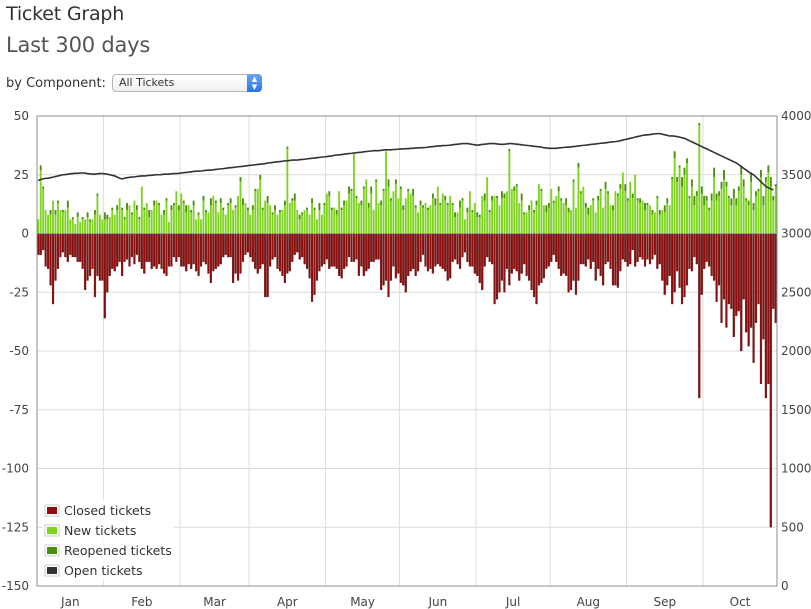 The height and width of the screenshot is (609, 811). What do you see at coordinates (796, 175) in the screenshot?
I see `y-right-tick-label: 3500` at bounding box center [796, 175].